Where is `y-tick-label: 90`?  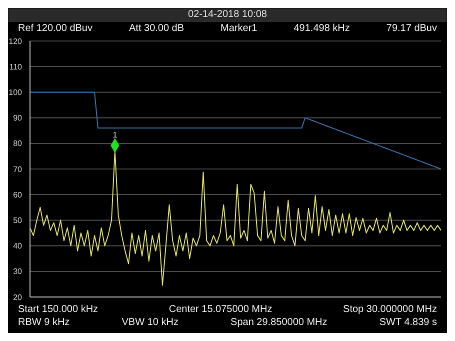
y-tick-label: 90 is located at coordinates (18, 118).